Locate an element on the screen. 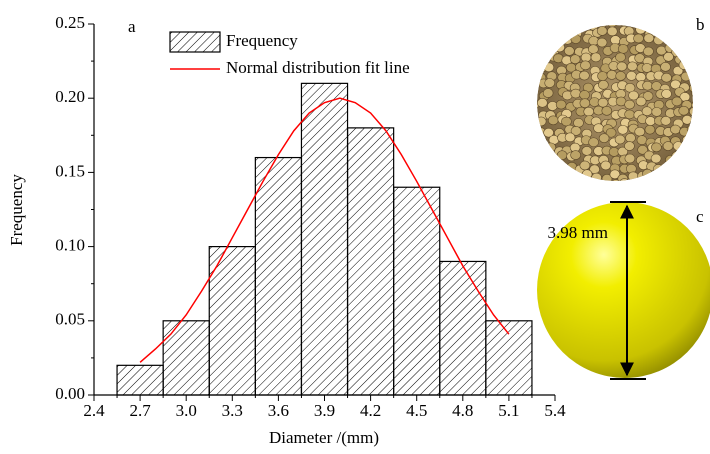 The width and height of the screenshot is (710, 454). x-tick-label: 3.6 is located at coordinates (278, 410).